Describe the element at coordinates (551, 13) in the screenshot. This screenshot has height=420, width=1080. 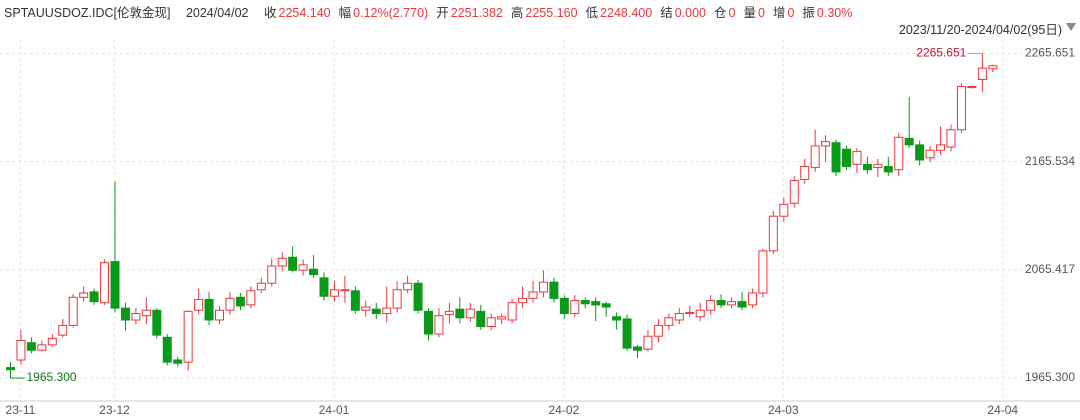
I see `field-value: 2255.160` at that location.